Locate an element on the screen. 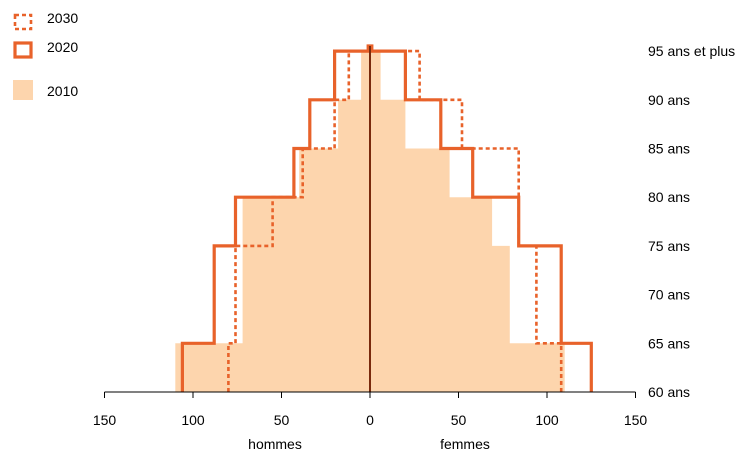  age-label: 90 ans is located at coordinates (669, 100).